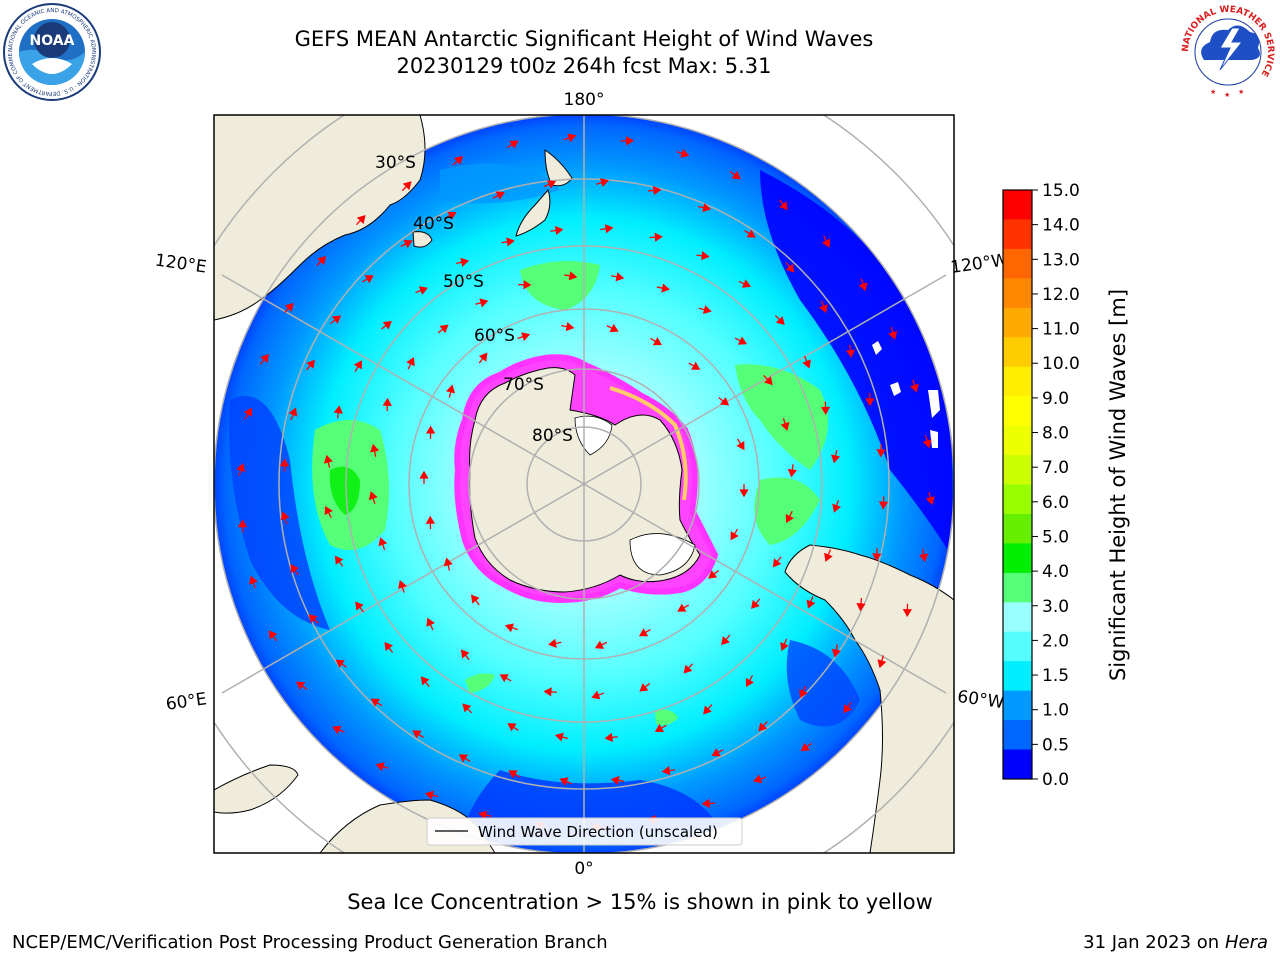 The image size is (1280, 960). Describe the element at coordinates (181, 264) in the screenshot. I see `lon-label-120e: 120°E` at that location.